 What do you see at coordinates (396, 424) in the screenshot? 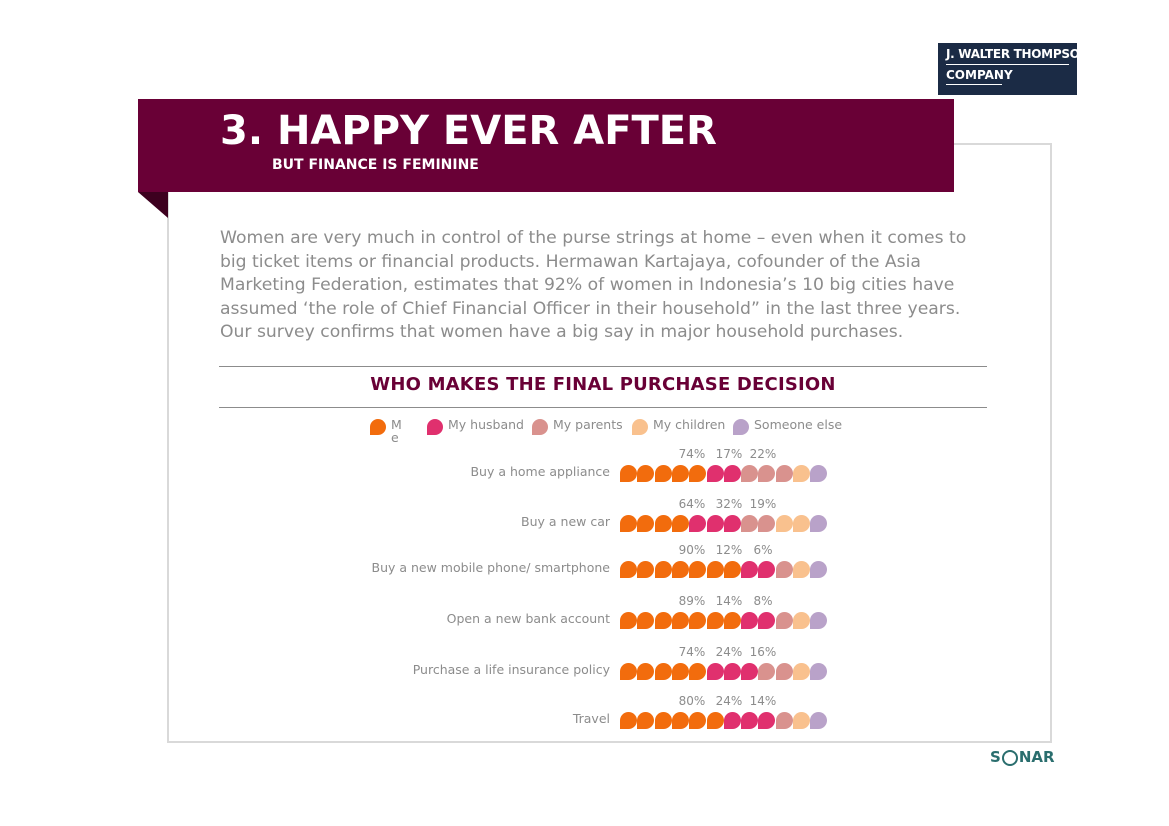
I see `legend-label-0-0: M` at bounding box center [396, 424].